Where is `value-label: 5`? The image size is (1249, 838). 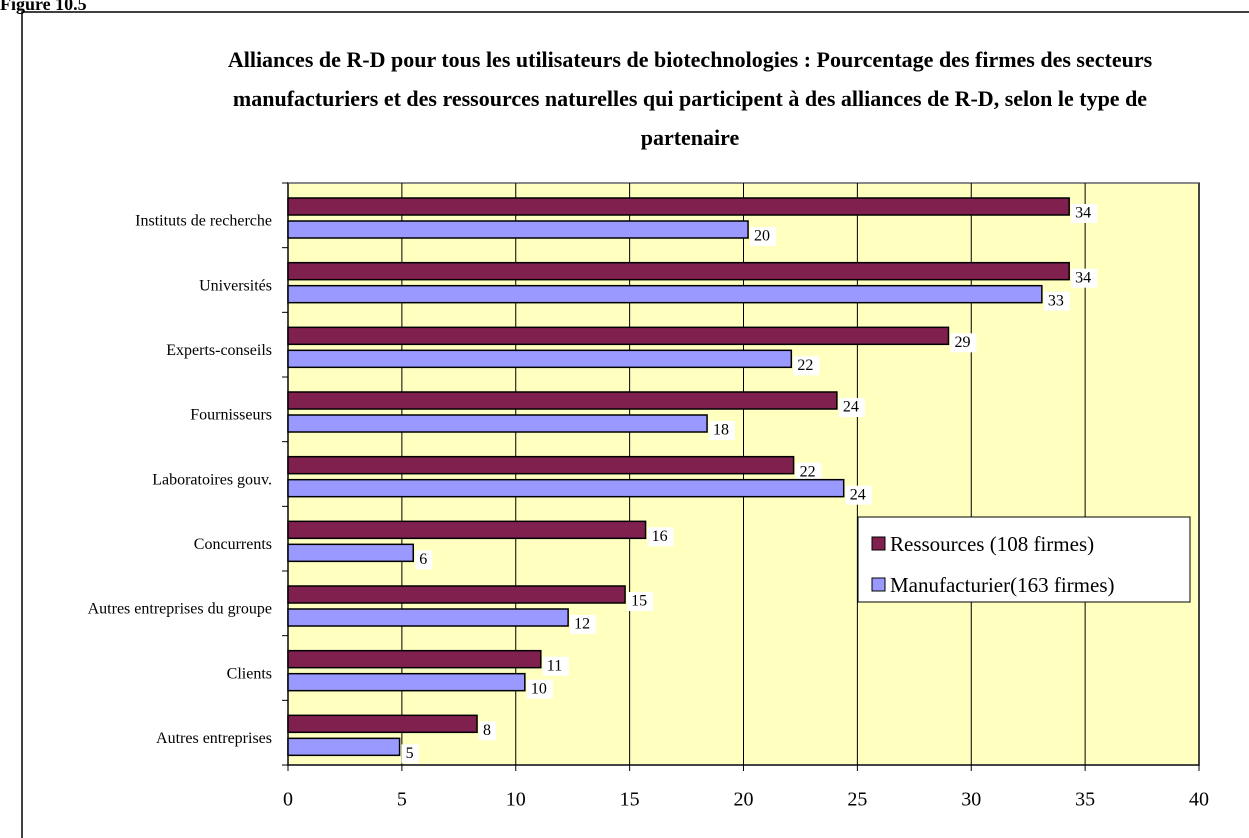 value-label: 5 is located at coordinates (410, 753).